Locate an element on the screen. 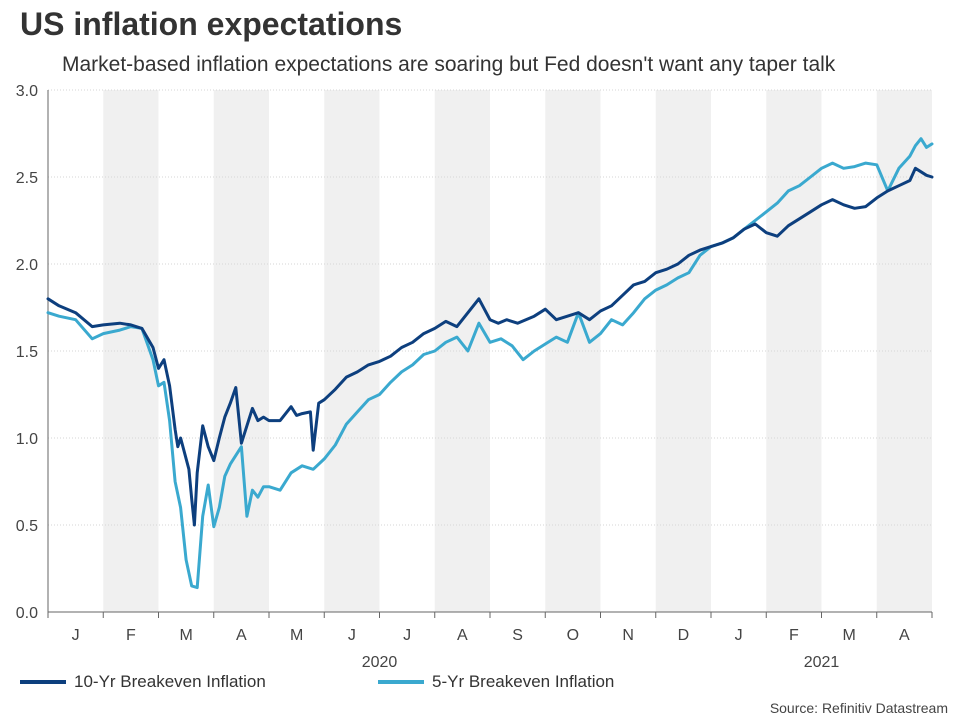 The width and height of the screenshot is (960, 720). legend-swatch-5yr is located at coordinates (401, 682).